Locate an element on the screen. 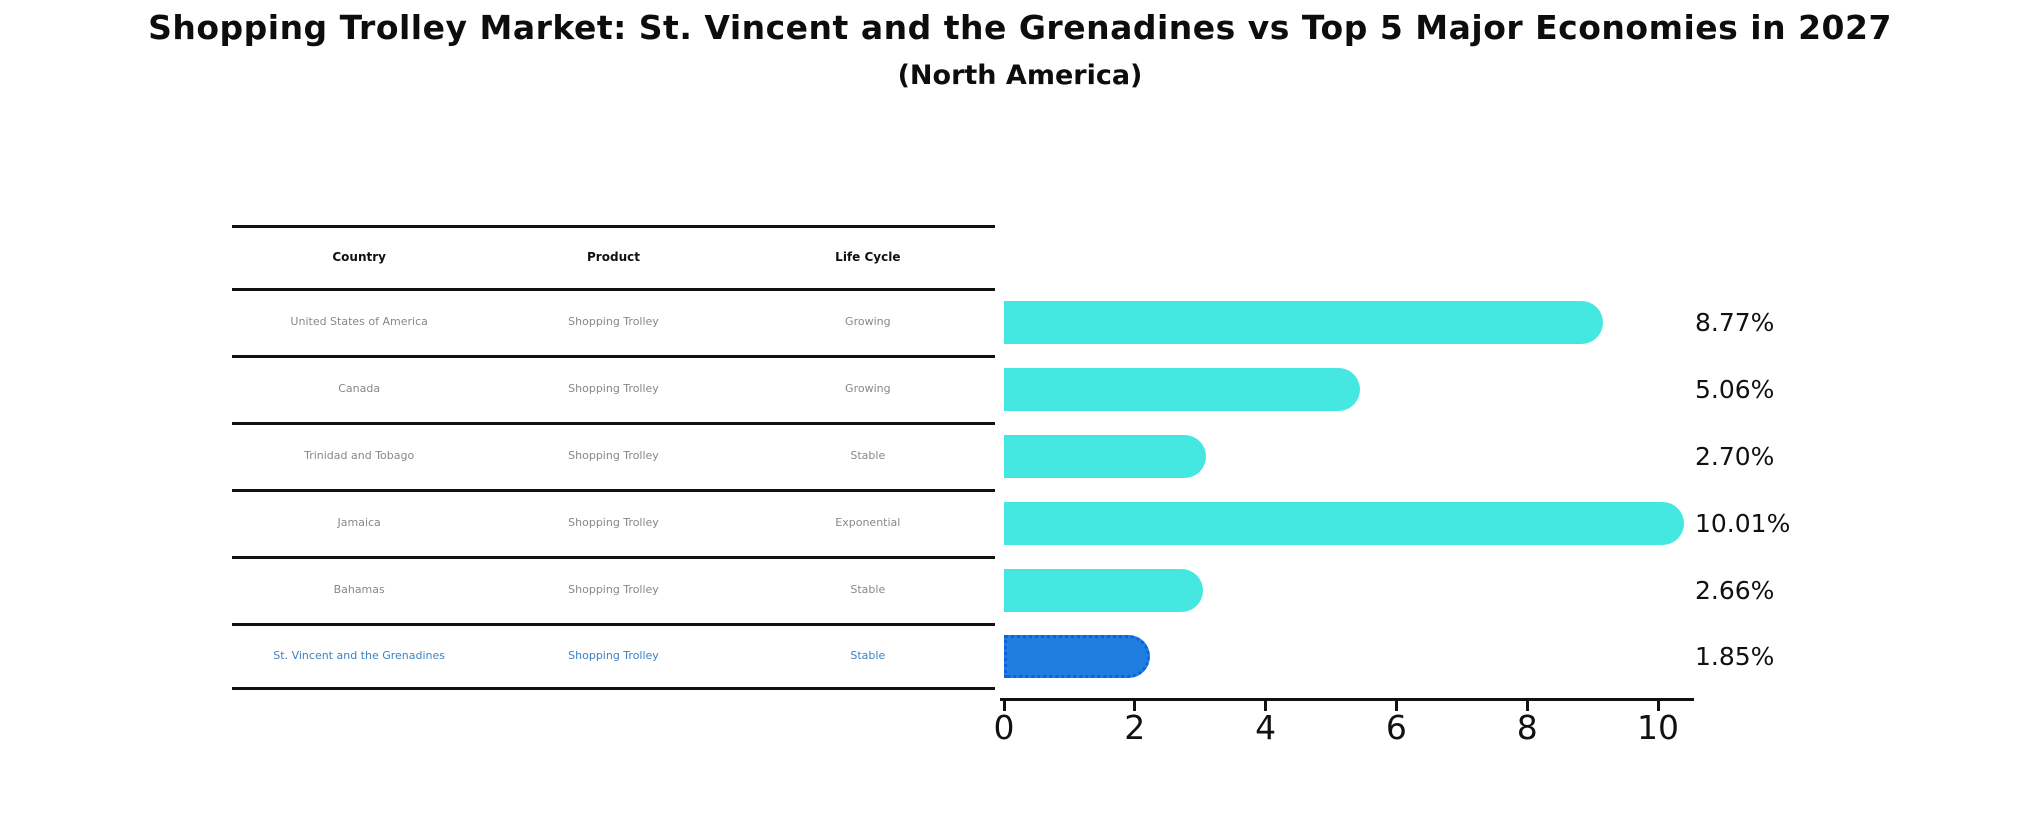 The height and width of the screenshot is (823, 2040). bar-bahamas is located at coordinates (1103, 590).